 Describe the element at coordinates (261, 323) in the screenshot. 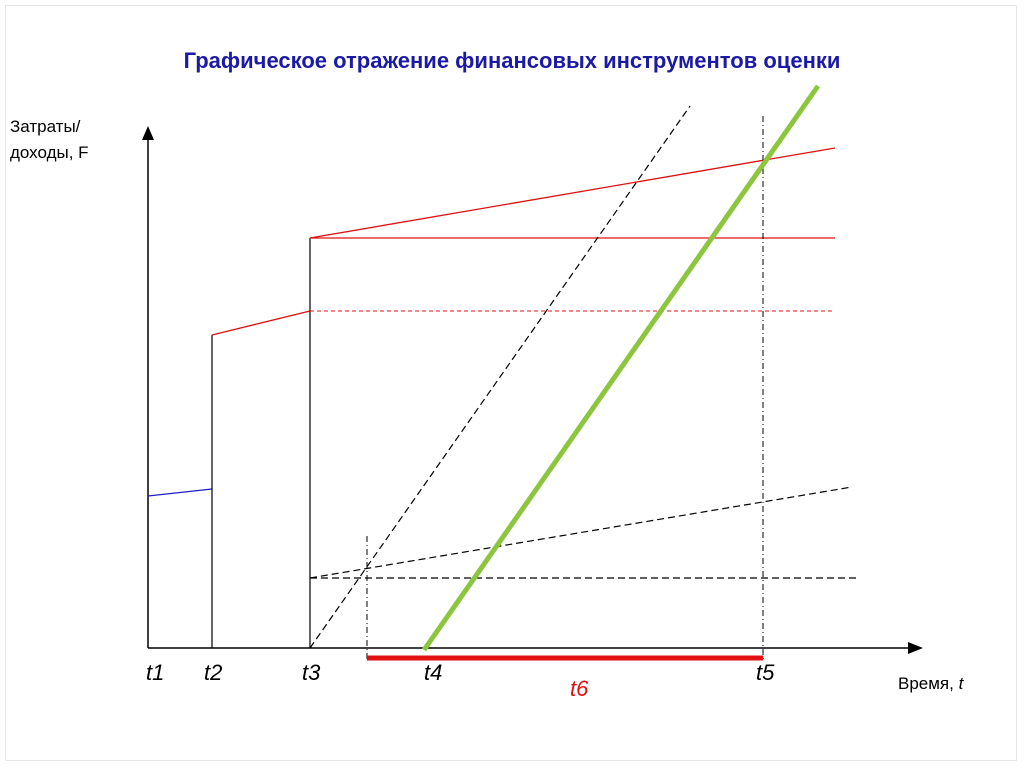

I see `red-segment-t2-t3` at that location.